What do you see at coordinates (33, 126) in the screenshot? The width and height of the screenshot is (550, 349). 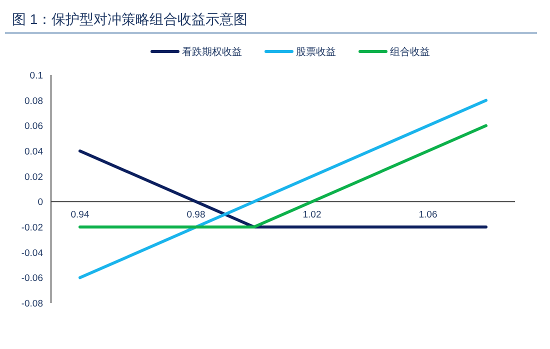 I see `y-tick-label: 0.06` at bounding box center [33, 126].